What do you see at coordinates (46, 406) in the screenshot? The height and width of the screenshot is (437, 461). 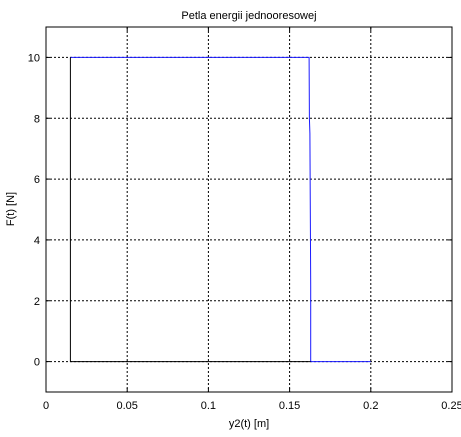 I see `x-tick-label: 0` at bounding box center [46, 406].